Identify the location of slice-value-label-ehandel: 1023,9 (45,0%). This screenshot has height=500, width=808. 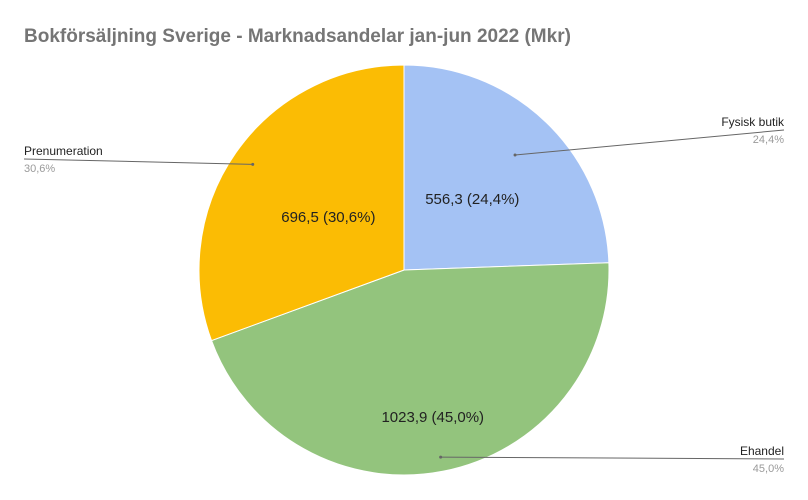
(432, 417).